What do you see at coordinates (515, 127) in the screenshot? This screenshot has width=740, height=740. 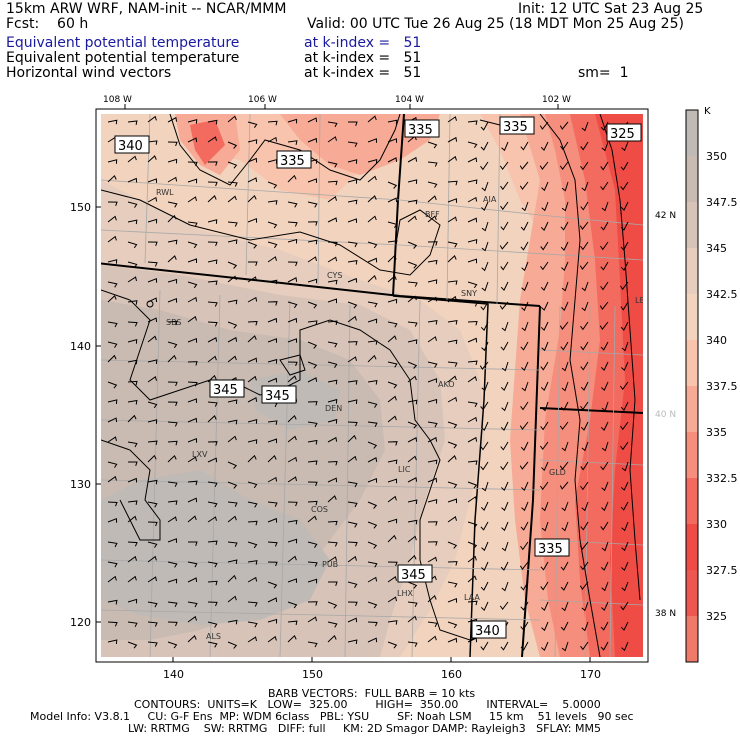 I see `svg-text: 335` at bounding box center [515, 127].